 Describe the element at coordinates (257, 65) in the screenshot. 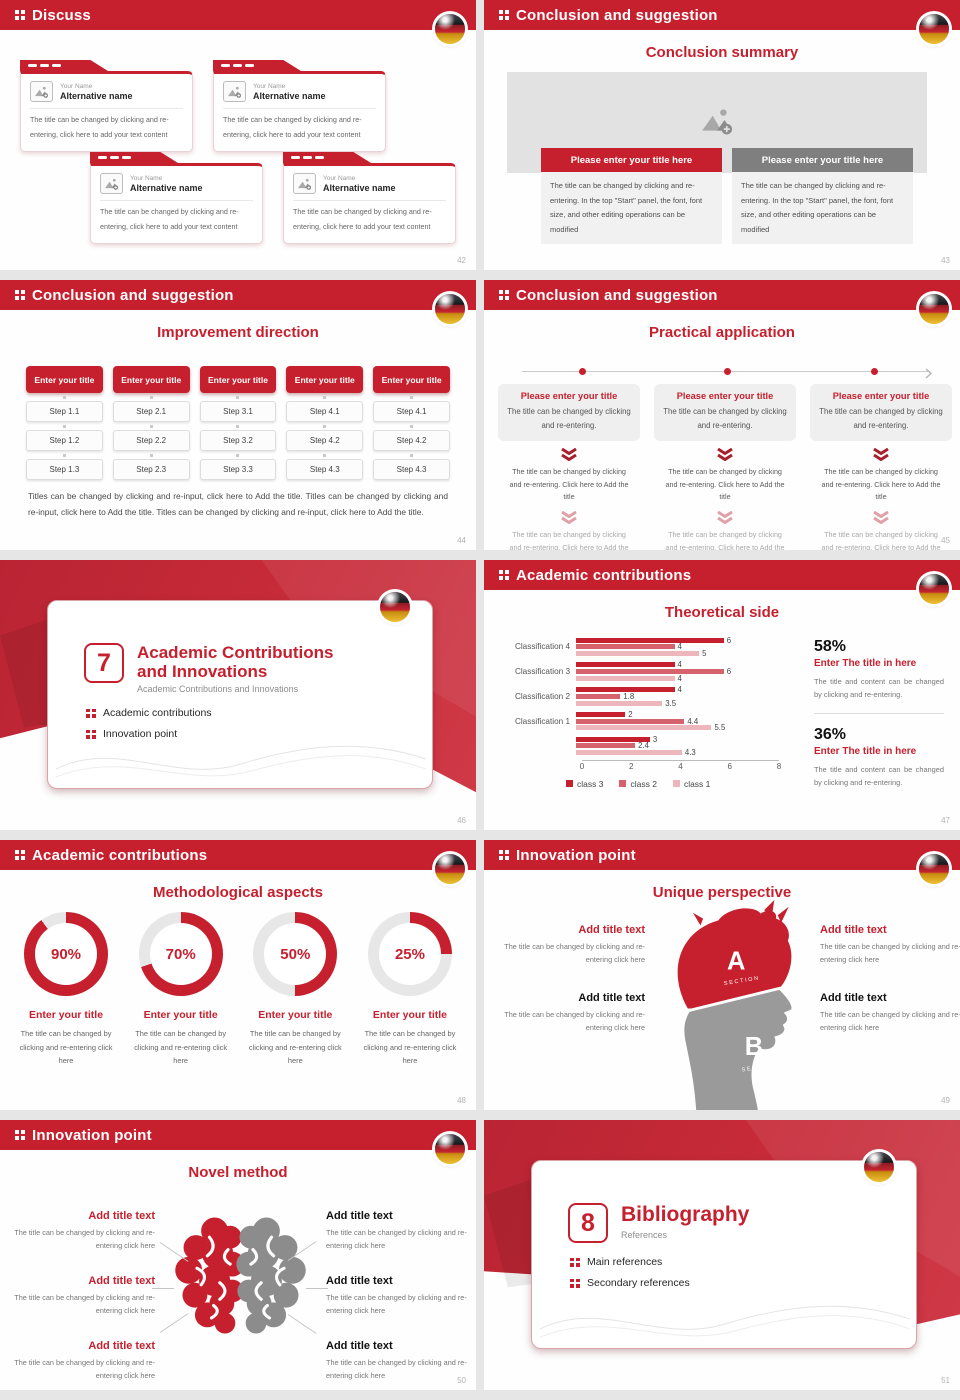

I see `folder-tab` at that location.